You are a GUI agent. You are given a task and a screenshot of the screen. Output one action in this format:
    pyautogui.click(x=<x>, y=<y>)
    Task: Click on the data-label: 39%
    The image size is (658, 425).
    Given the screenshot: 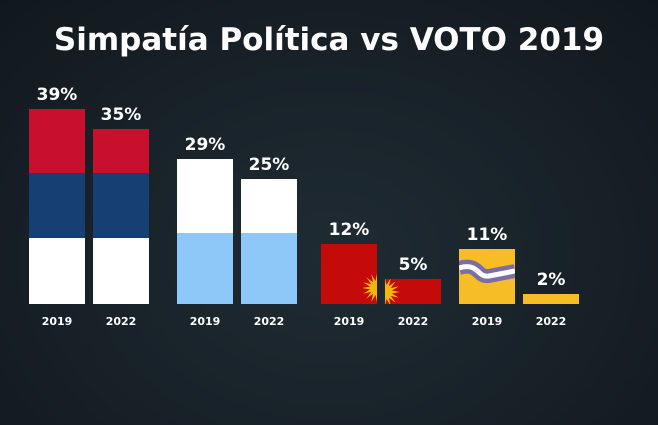 What is the action you would take?
    pyautogui.click(x=57, y=95)
    